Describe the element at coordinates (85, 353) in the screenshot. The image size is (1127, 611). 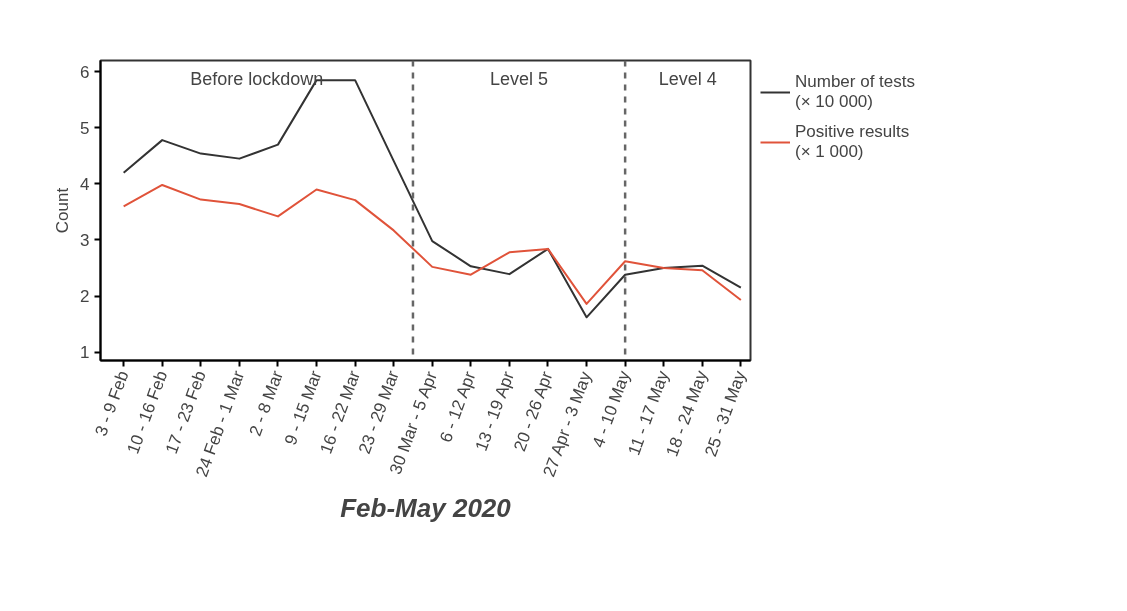
I see `y-tick-label: 1` at that location.